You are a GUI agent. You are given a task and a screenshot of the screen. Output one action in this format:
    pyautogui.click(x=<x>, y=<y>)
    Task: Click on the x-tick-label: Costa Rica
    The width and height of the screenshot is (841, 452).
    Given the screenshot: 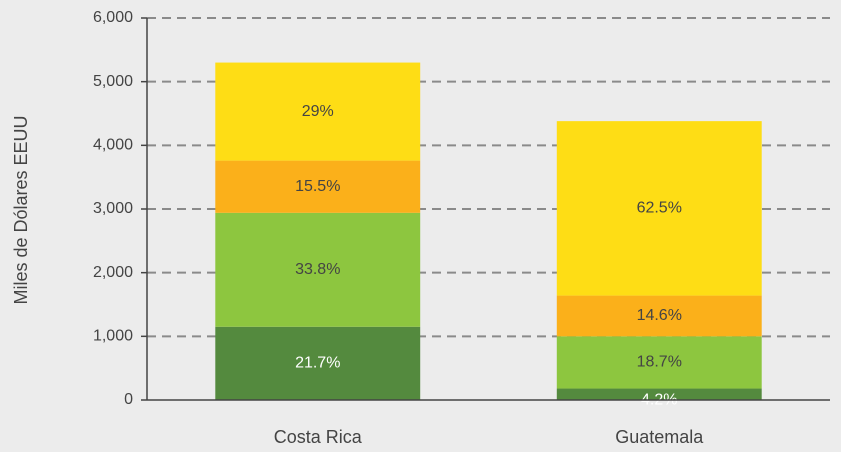 What is the action you would take?
    pyautogui.click(x=318, y=437)
    